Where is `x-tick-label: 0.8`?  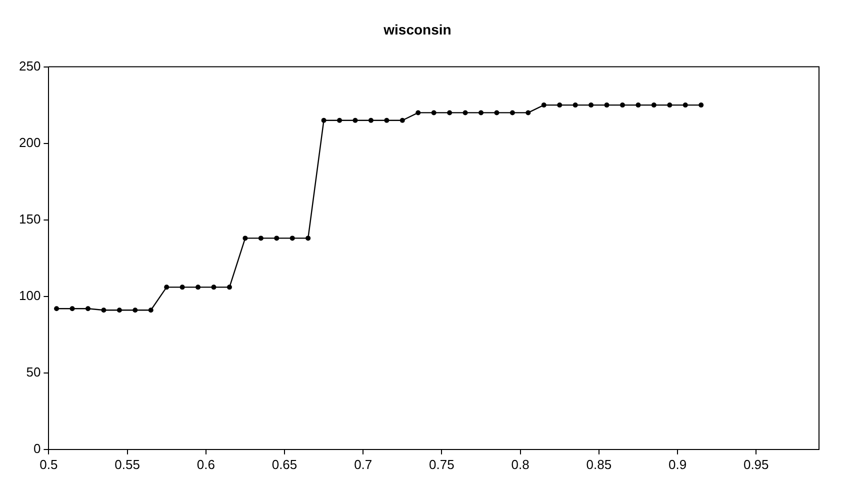 x-tick-label: 0.8 is located at coordinates (520, 464).